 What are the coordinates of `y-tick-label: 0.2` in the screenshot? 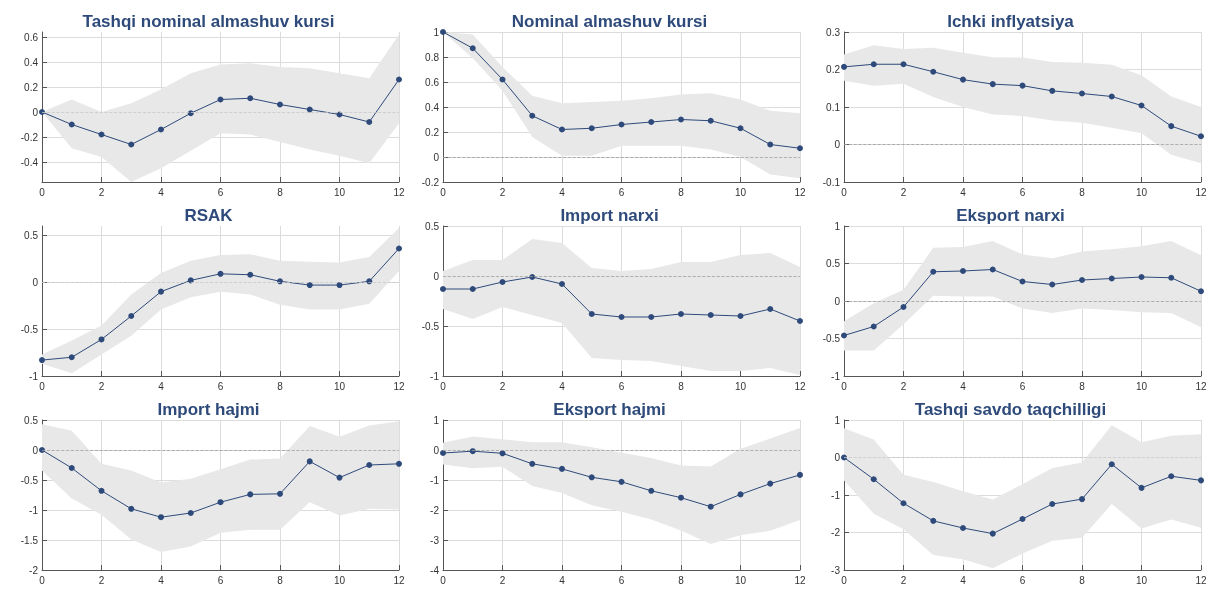 It's located at (31, 87).